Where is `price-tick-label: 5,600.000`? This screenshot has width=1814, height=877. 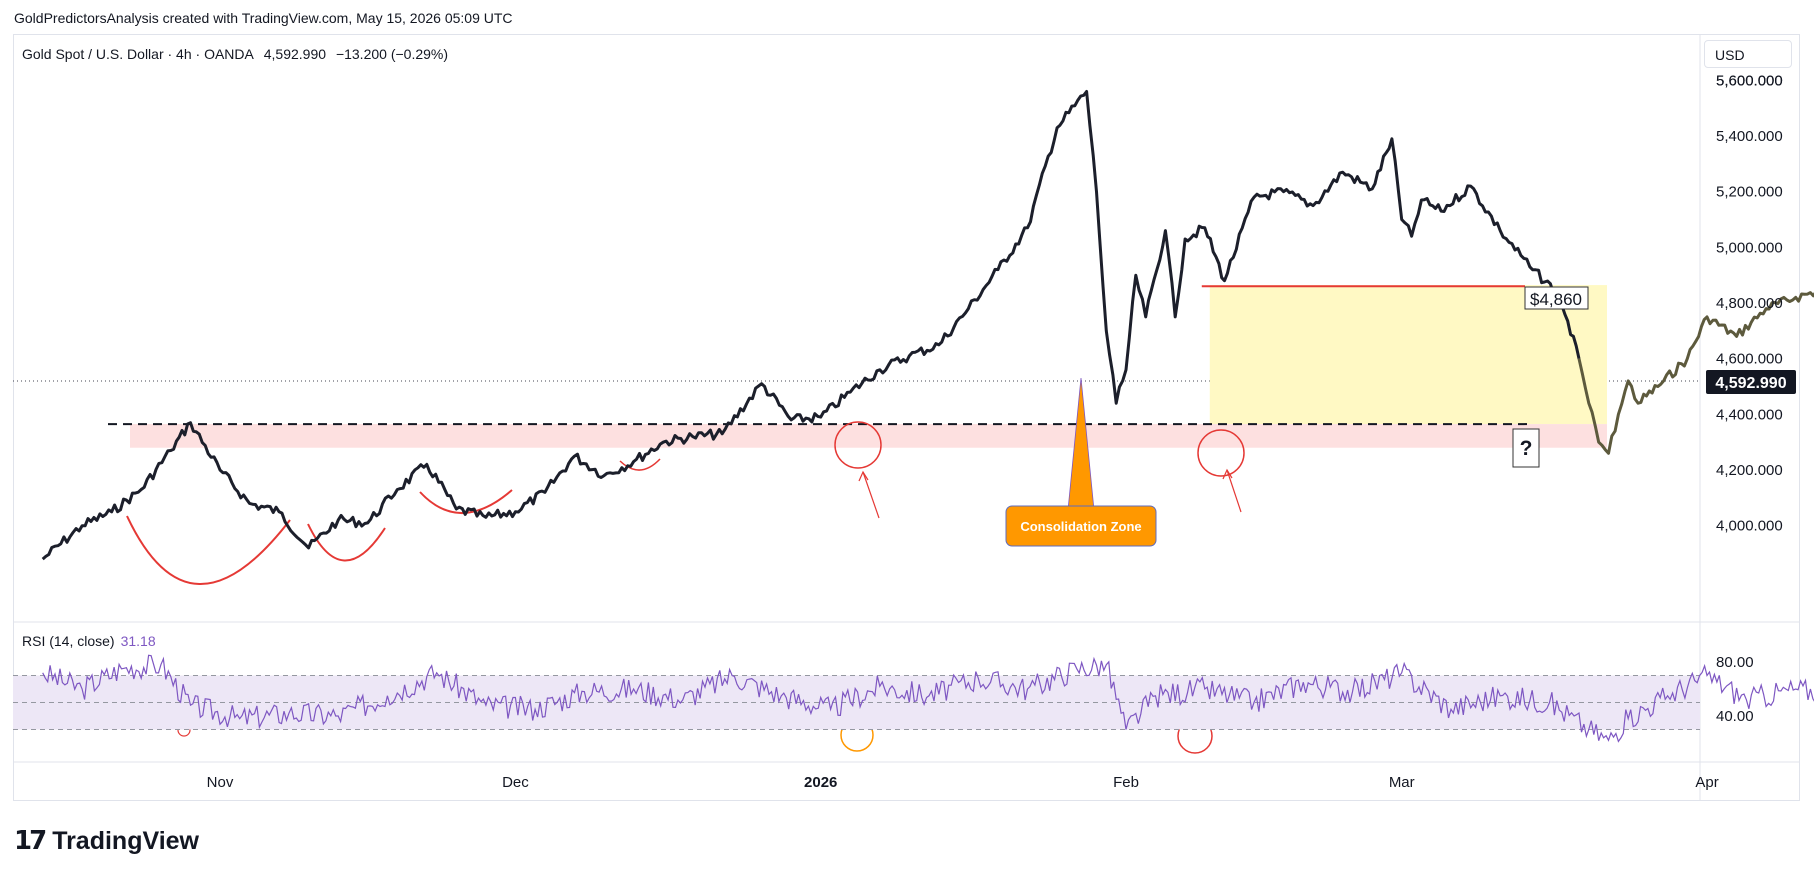 price-tick-label: 5,600.000 is located at coordinates (1749, 80).